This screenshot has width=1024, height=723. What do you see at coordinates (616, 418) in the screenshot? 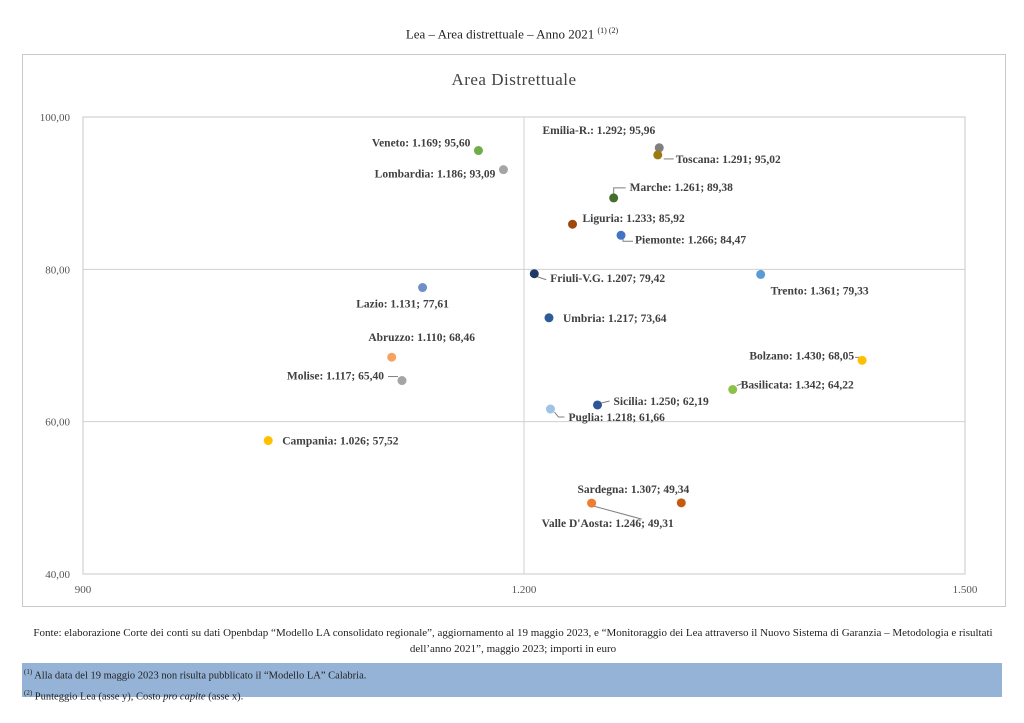
I see `data-label: Puglia: 1.218; 61,66` at bounding box center [616, 418].